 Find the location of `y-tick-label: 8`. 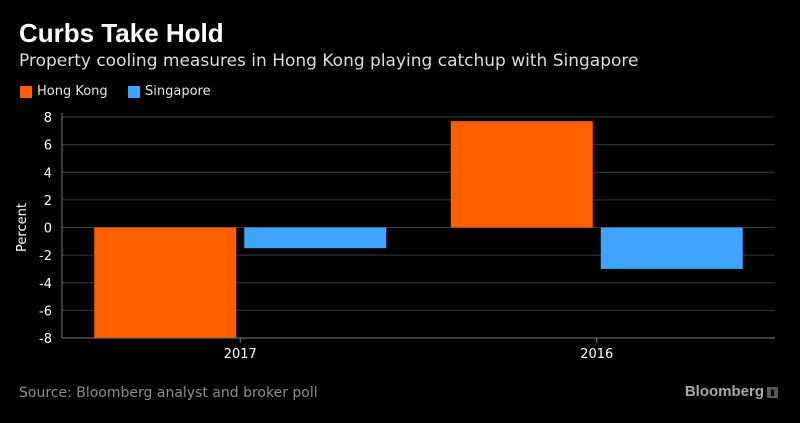

y-tick-label: 8 is located at coordinates (48, 118).